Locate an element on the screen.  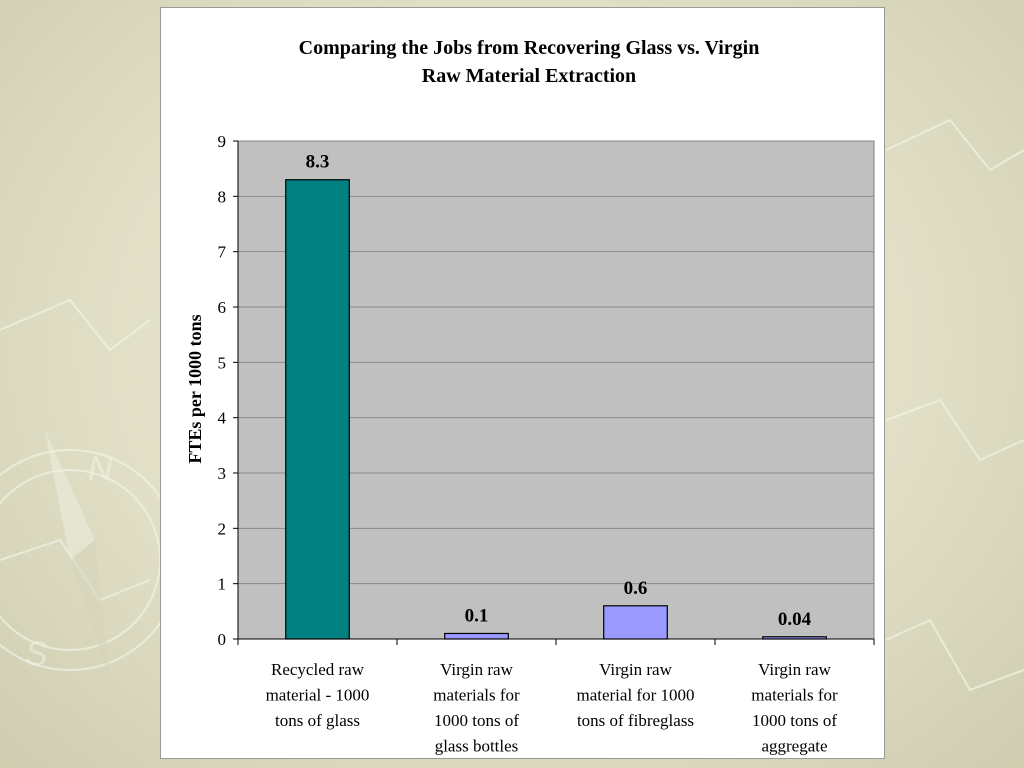
y-tick-label: 3 is located at coordinates (222, 473).